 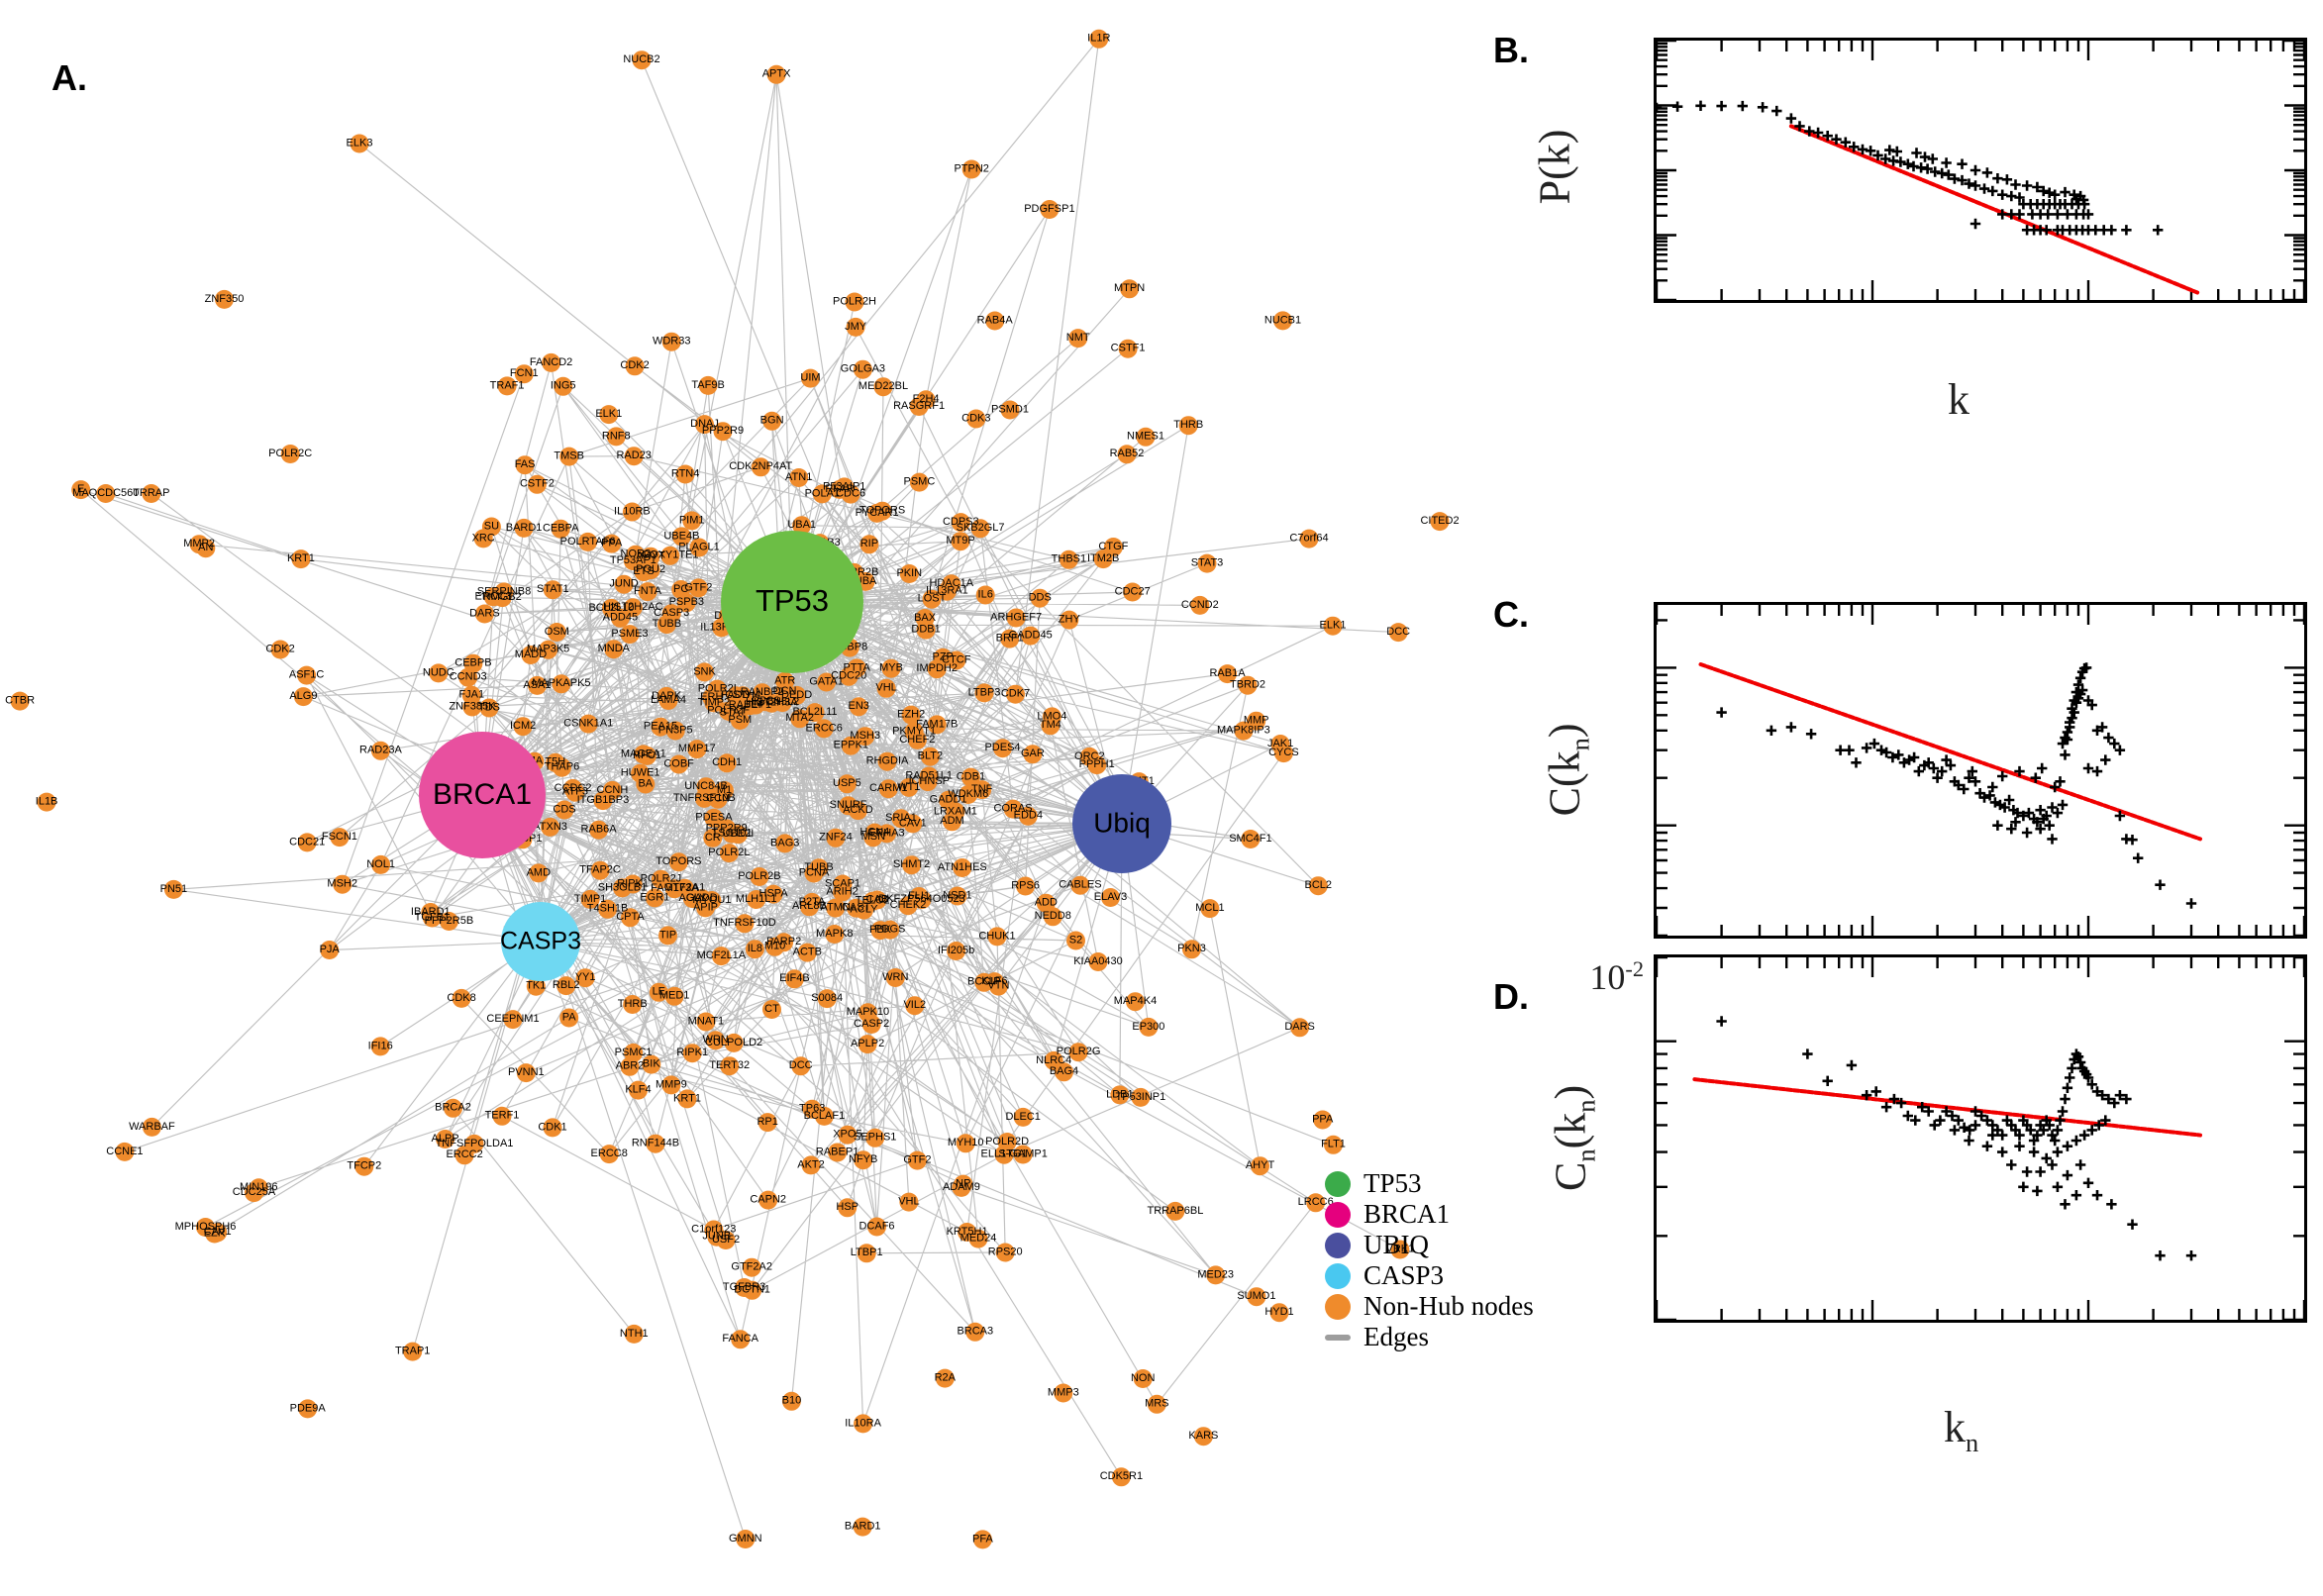 What do you see at coordinates (967, 1232) in the screenshot?
I see `svg-text: KRT5H1` at bounding box center [967, 1232].